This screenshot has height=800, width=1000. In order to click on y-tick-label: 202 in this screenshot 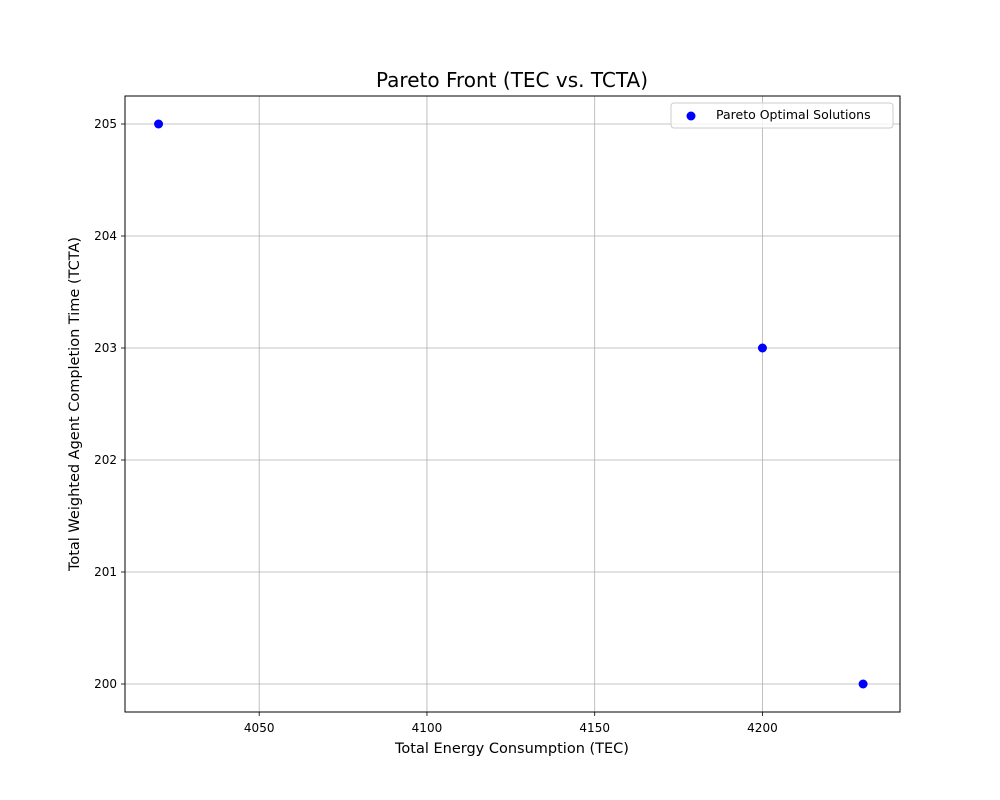, I will do `click(105, 460)`.